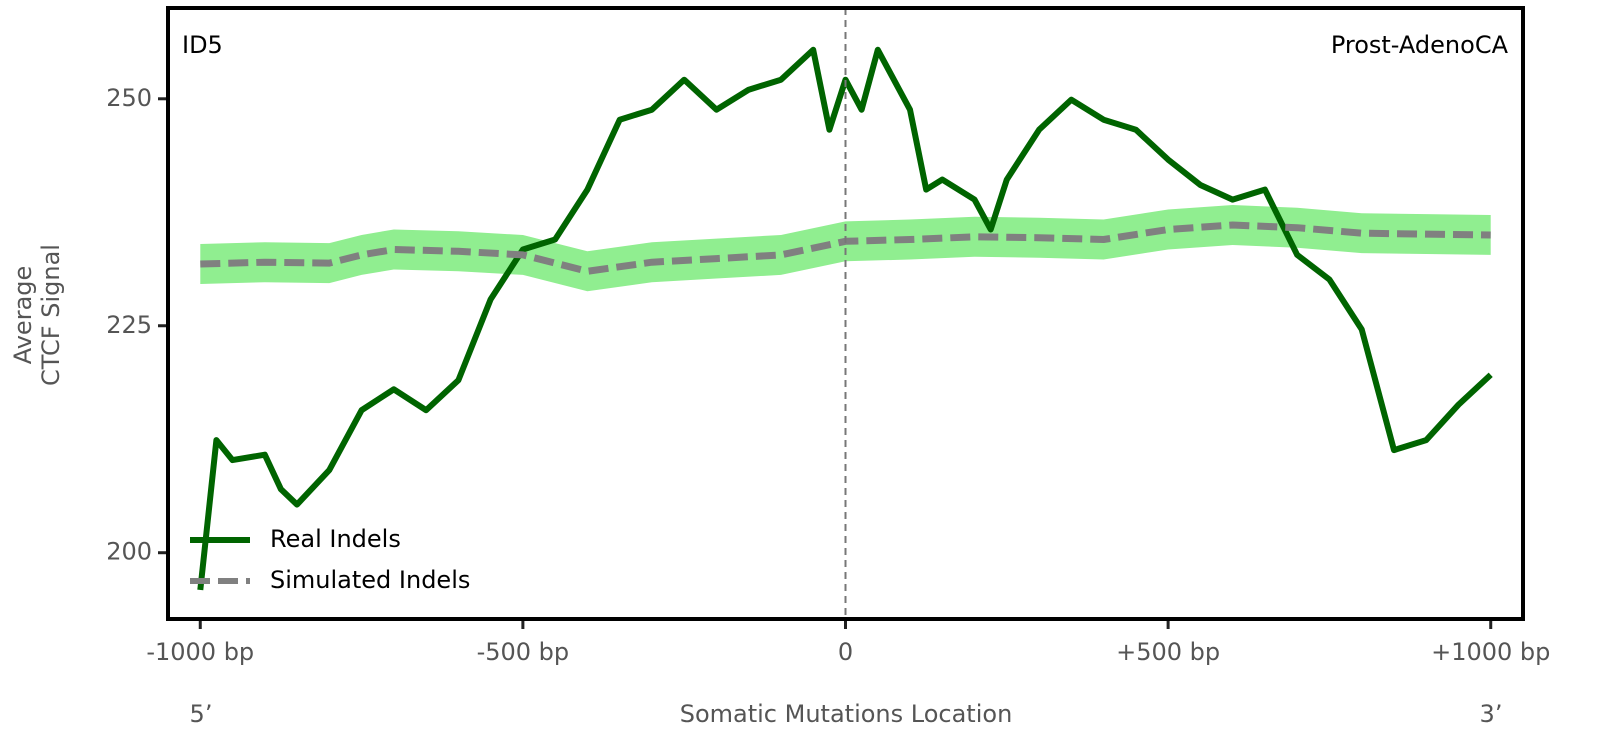 Image resolution: width=1603 pixels, height=756 pixels. Describe the element at coordinates (370, 580) in the screenshot. I see `legend-label: Simulated Indels` at that location.